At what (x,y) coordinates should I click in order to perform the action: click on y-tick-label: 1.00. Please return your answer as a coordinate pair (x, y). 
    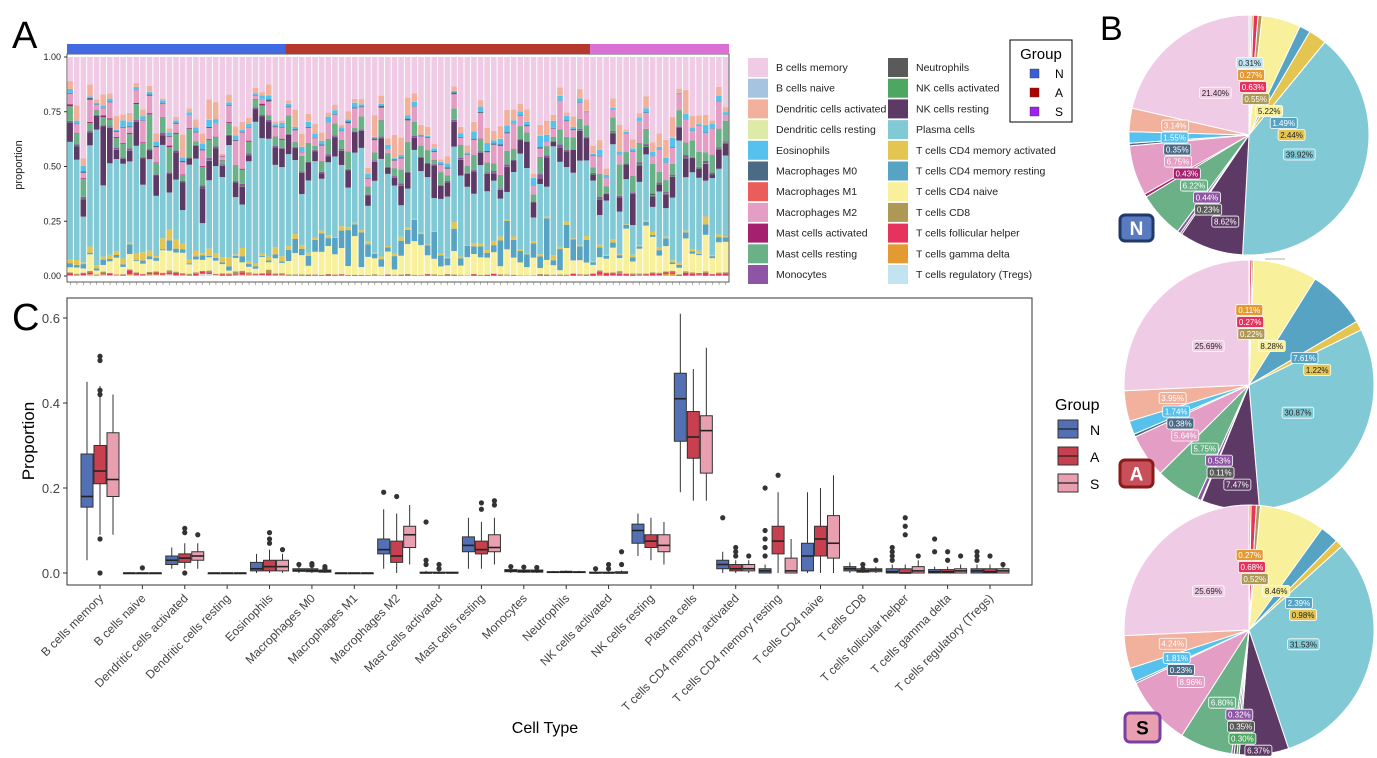
    Looking at the image, I should click on (52, 57).